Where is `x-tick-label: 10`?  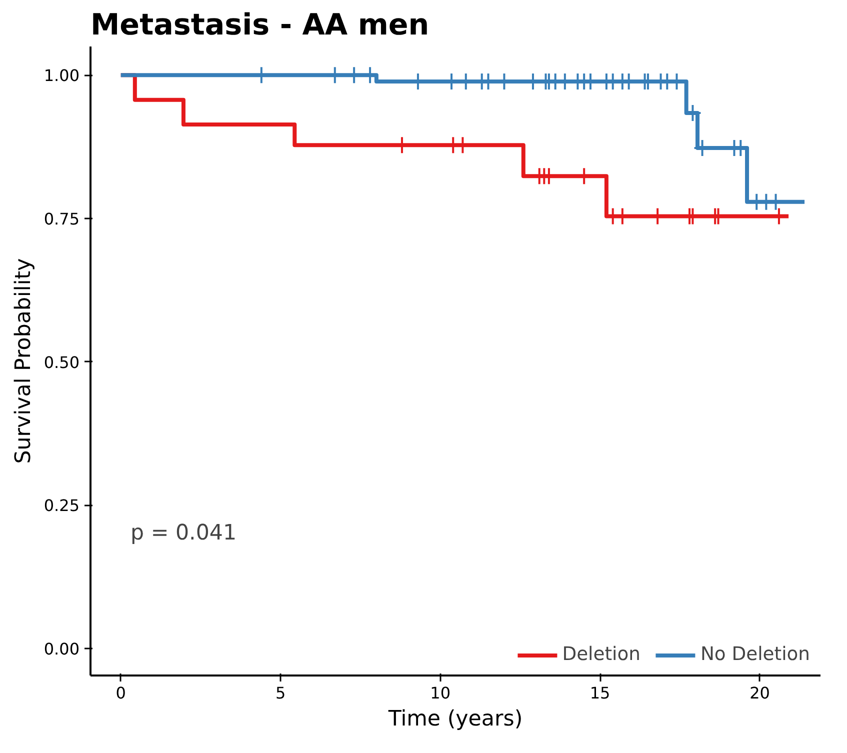
x-tick-label: 10 is located at coordinates (440, 693).